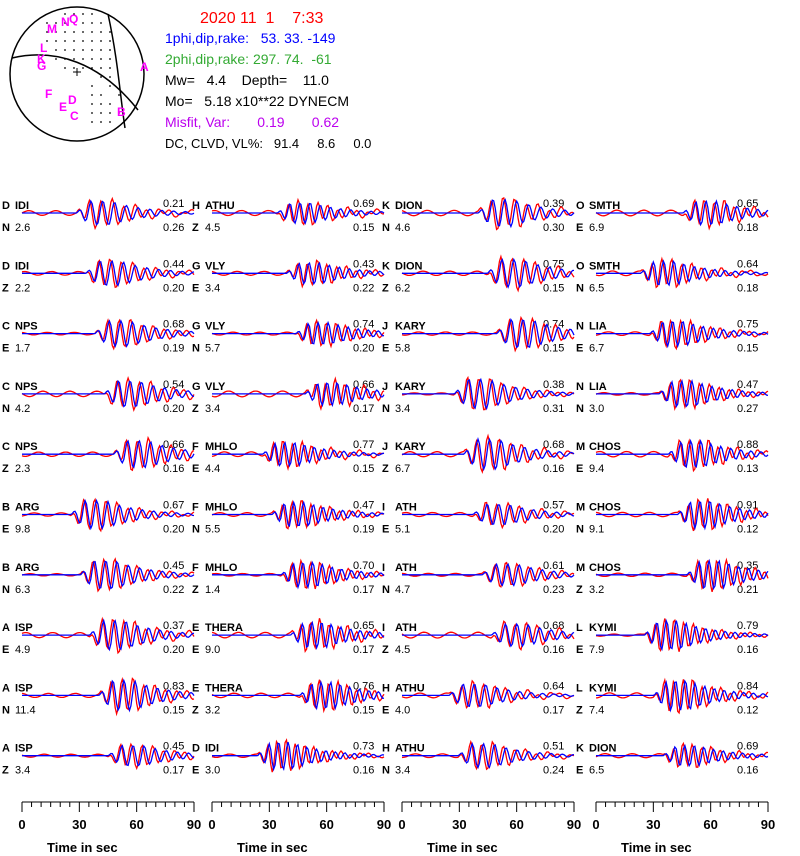 The height and width of the screenshot is (856, 800). What do you see at coordinates (402, 590) in the screenshot?
I see `amplitude: 4.7` at bounding box center [402, 590].